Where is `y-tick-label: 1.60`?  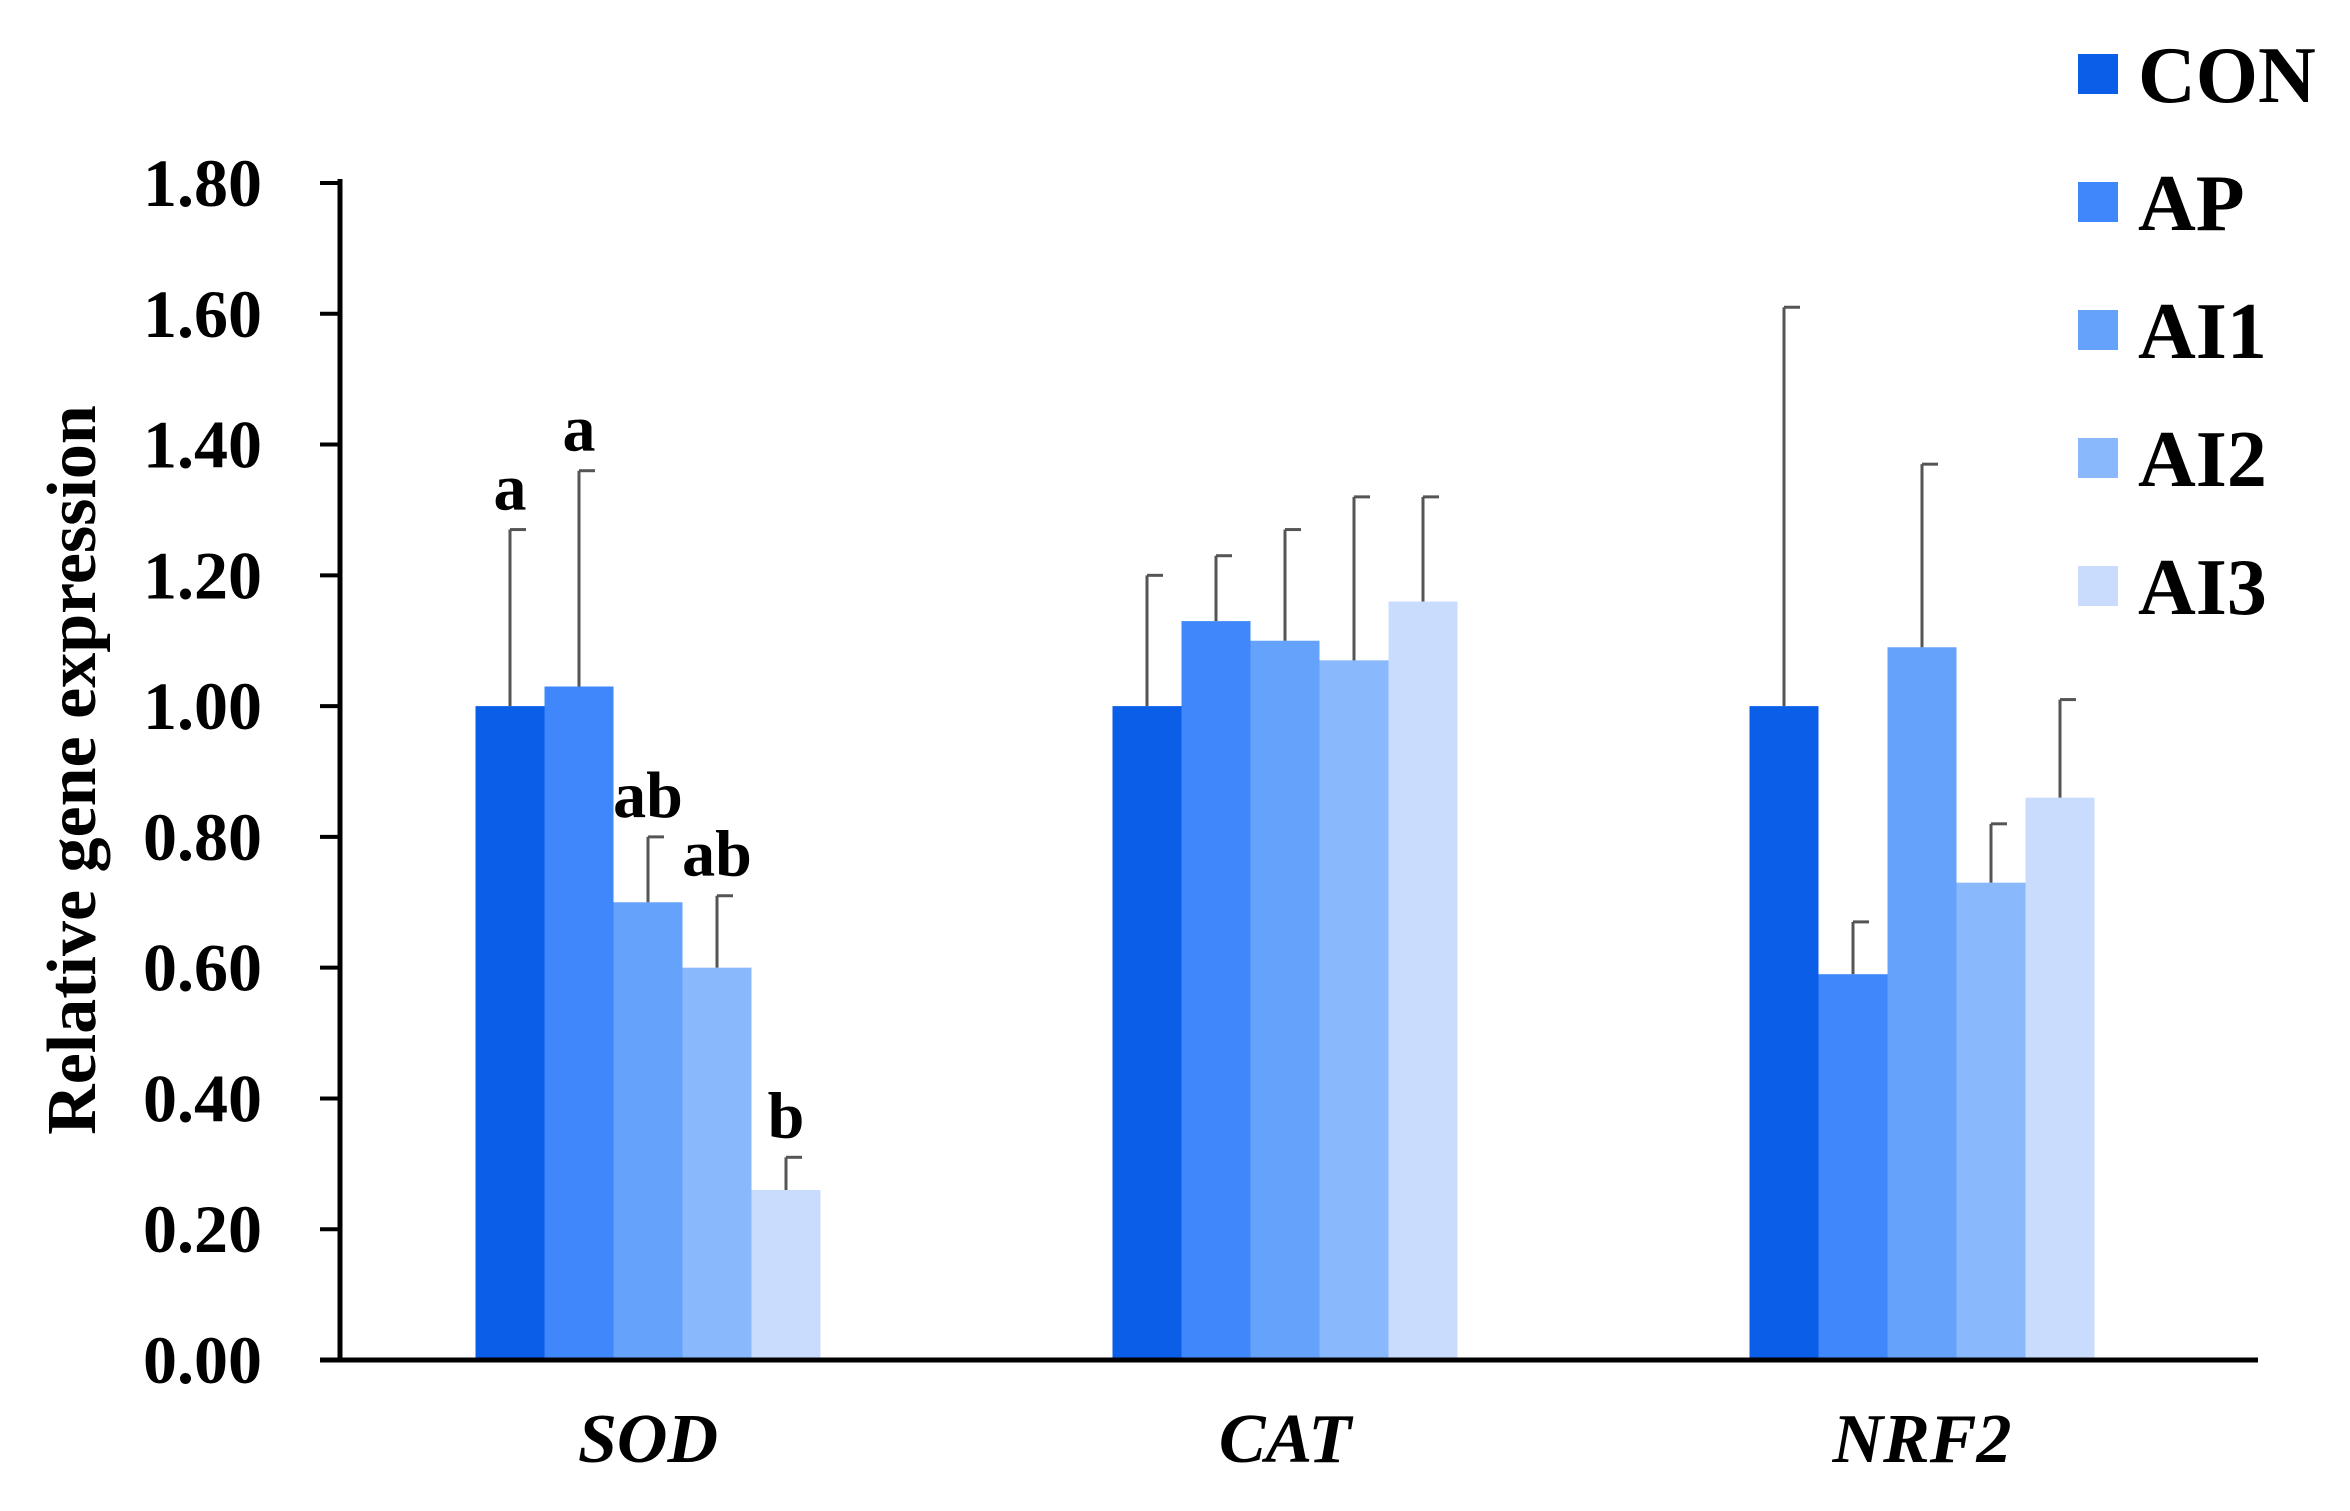
y-tick-label: 1.60 is located at coordinates (202, 314).